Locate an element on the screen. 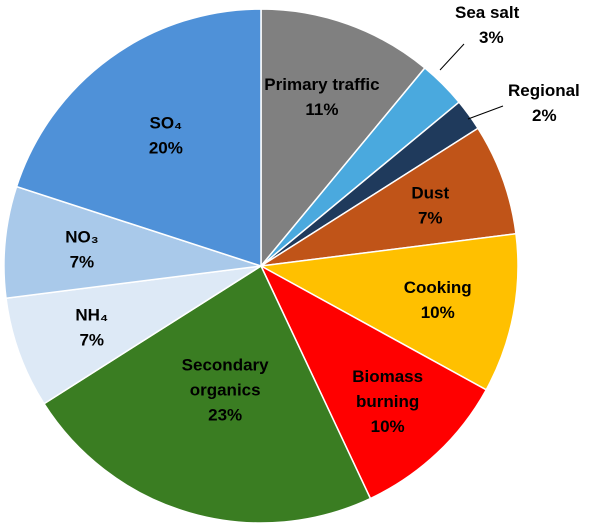 The width and height of the screenshot is (592, 528). slice-label-line: 23% is located at coordinates (225, 414).